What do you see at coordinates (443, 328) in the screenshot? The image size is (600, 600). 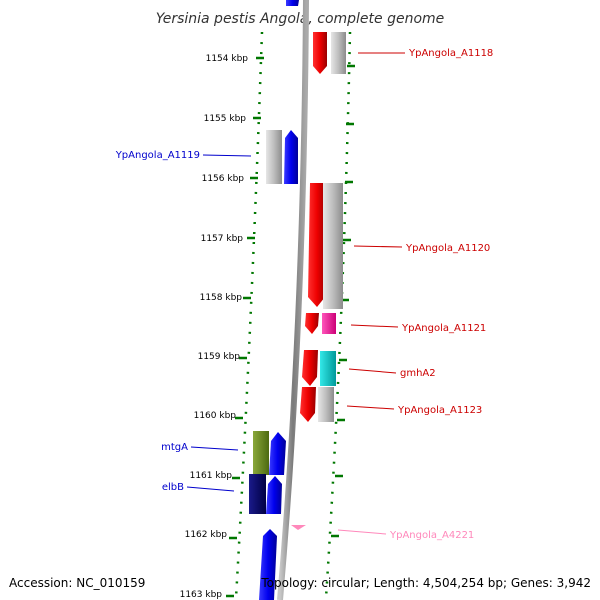 I see `gene-label: YpAngola_A1121` at bounding box center [443, 328].